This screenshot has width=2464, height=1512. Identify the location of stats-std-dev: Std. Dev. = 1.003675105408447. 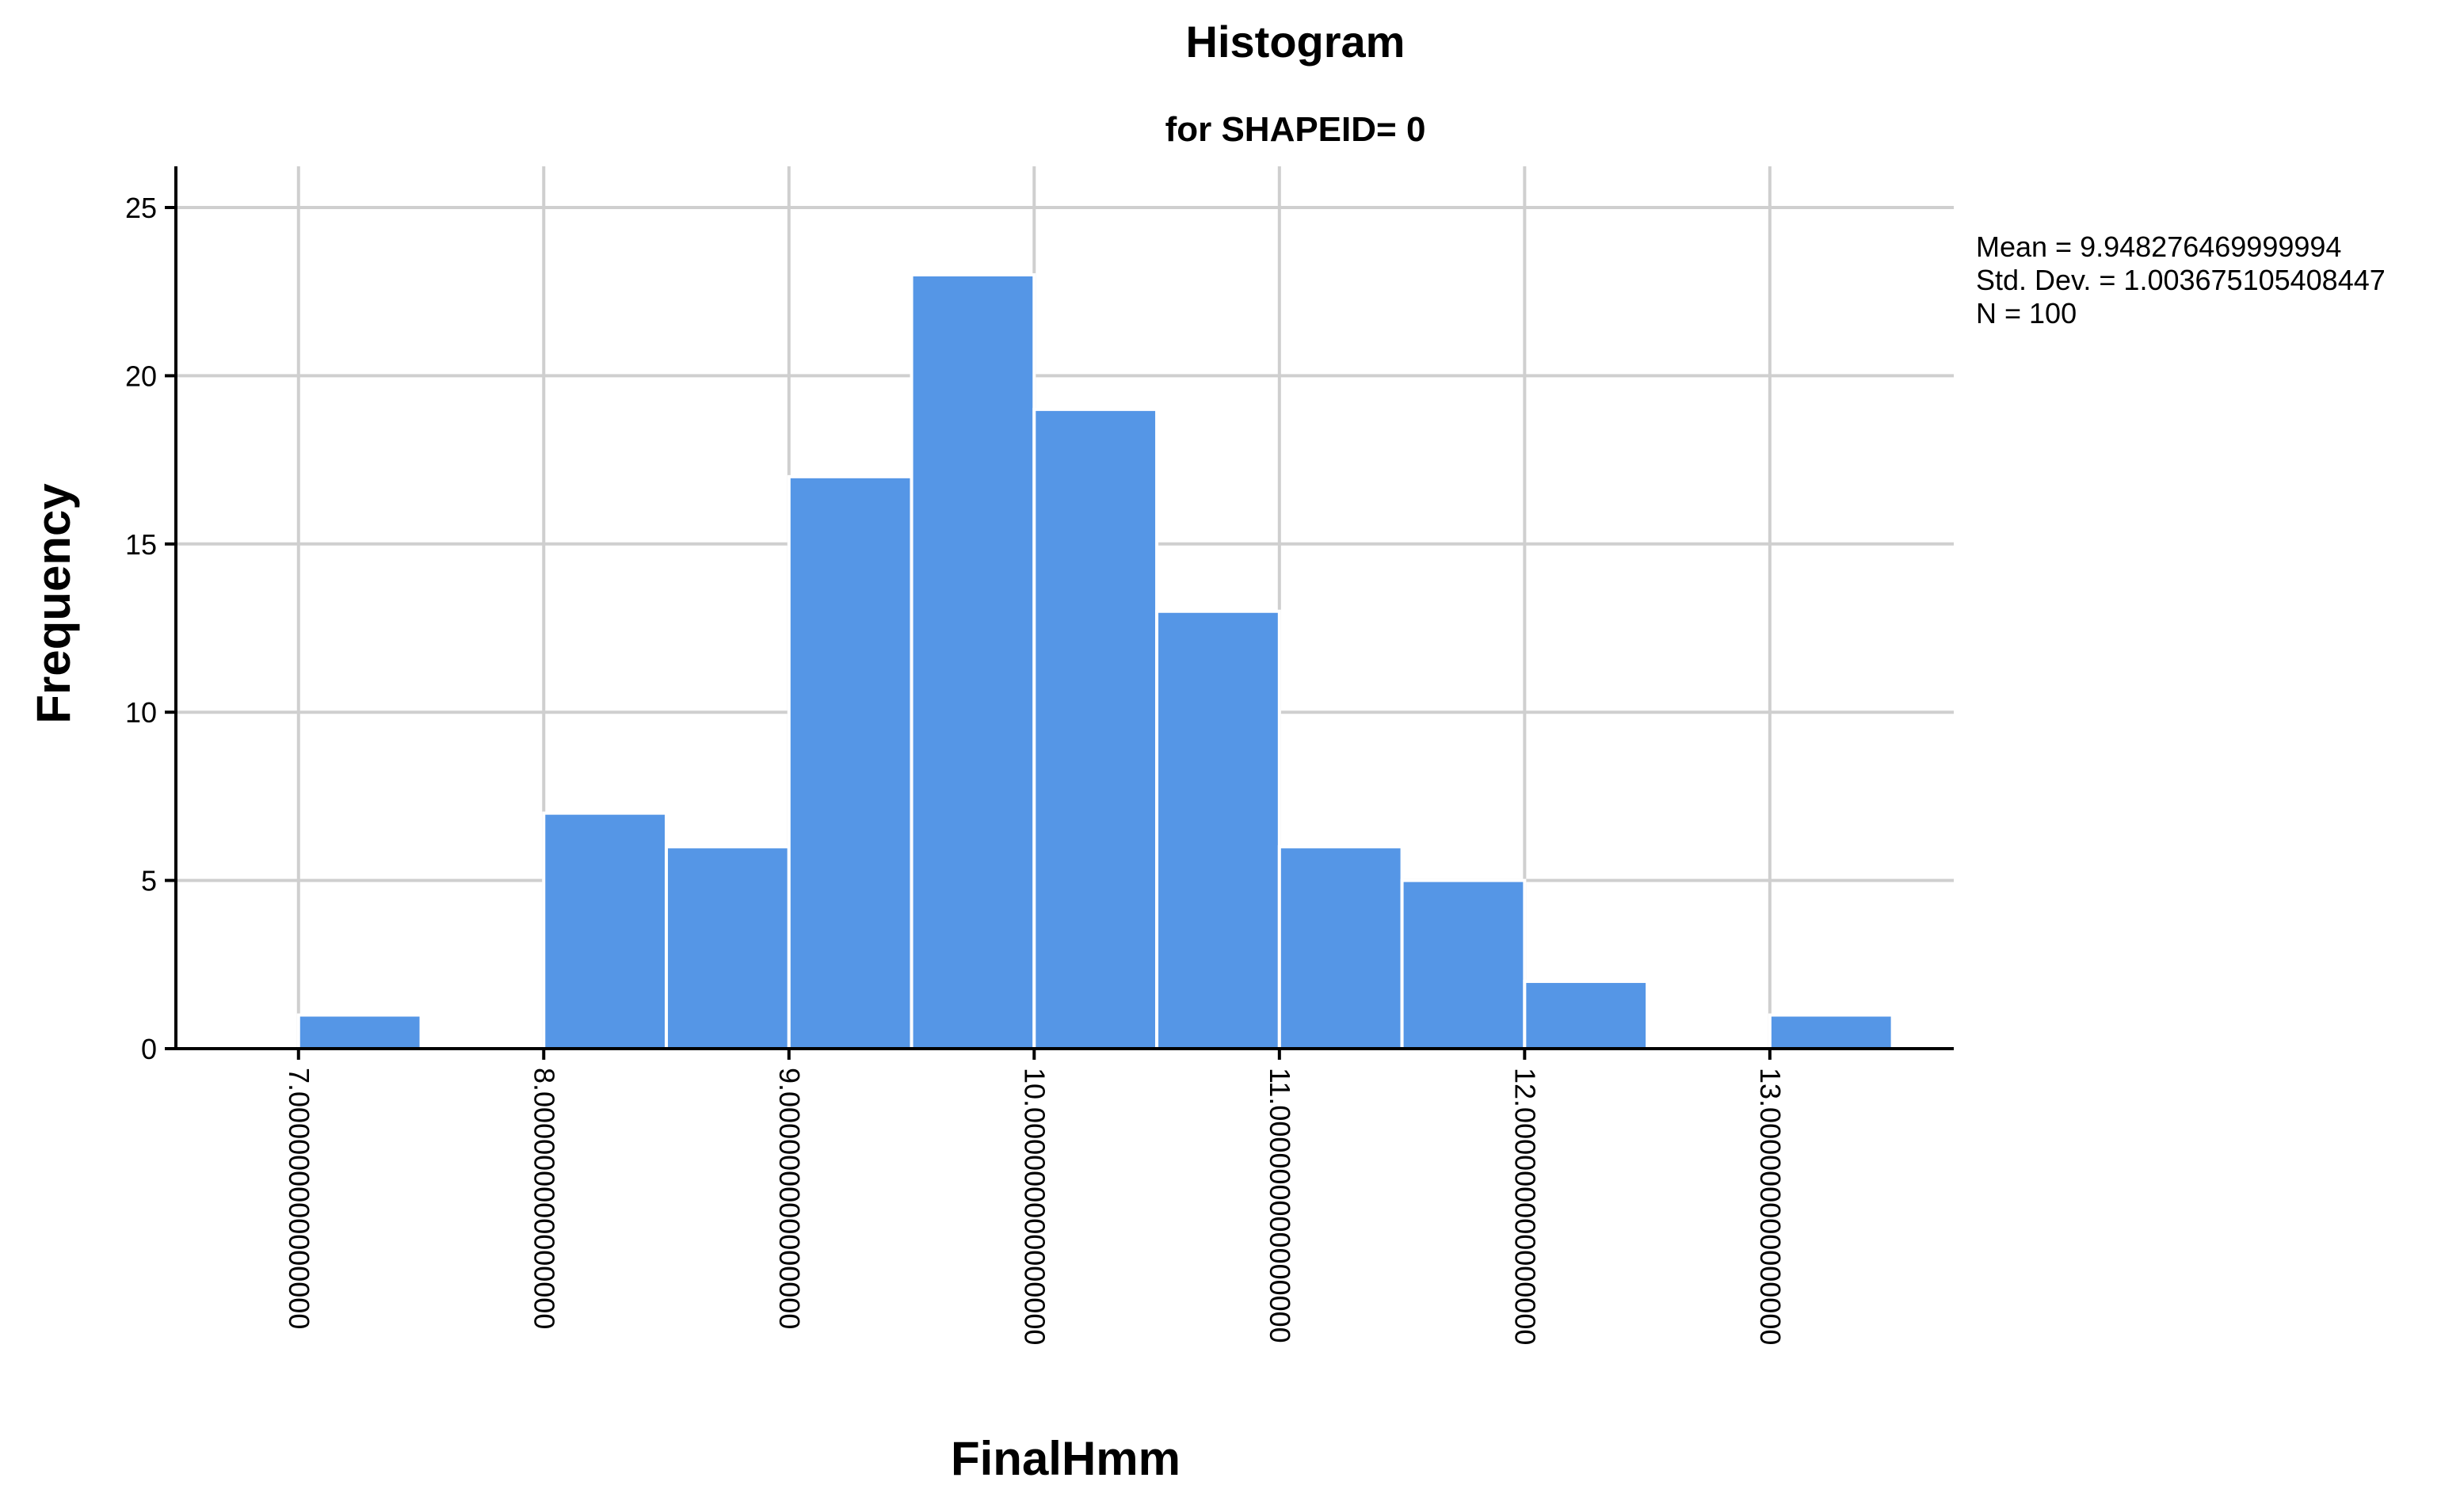
(2181, 280).